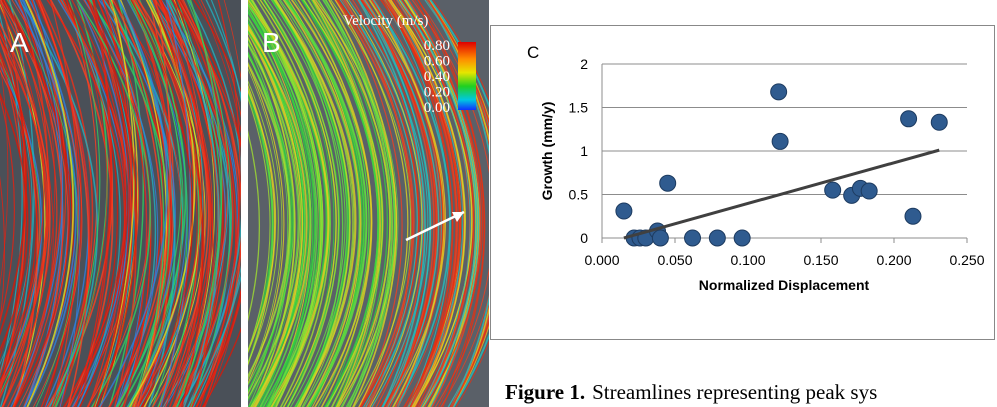  I want to click on colorbar-label: 0.80, so click(437, 46).